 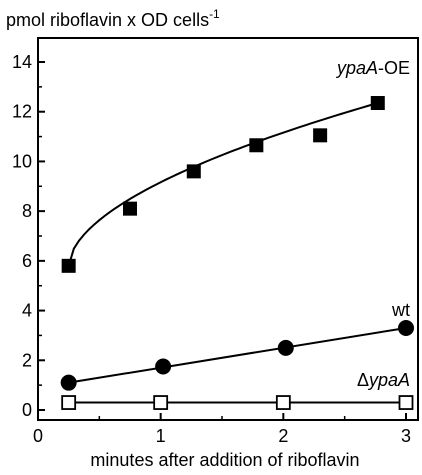 I want to click on series-label-wt: wt, so click(x=400, y=310).